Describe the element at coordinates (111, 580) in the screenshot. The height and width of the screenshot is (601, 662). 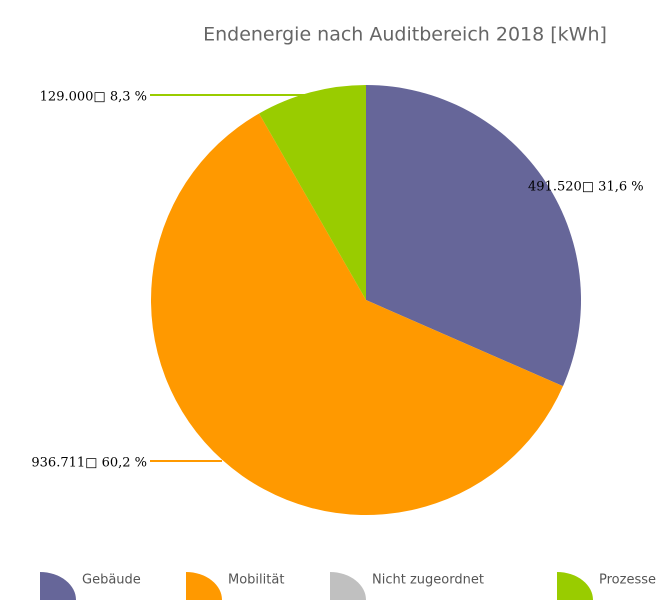
I see `legend-label: Gebäude` at that location.